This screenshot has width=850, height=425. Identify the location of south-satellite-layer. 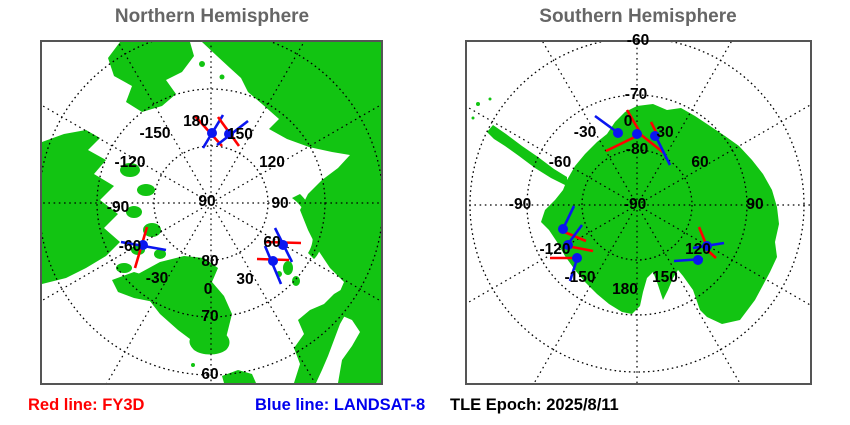
(637, 195).